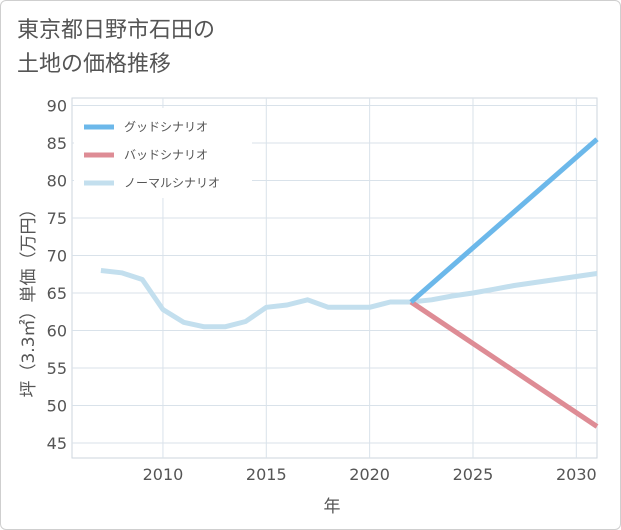 The image size is (621, 530). I want to click on x-tick-label: 2030, so click(576, 474).